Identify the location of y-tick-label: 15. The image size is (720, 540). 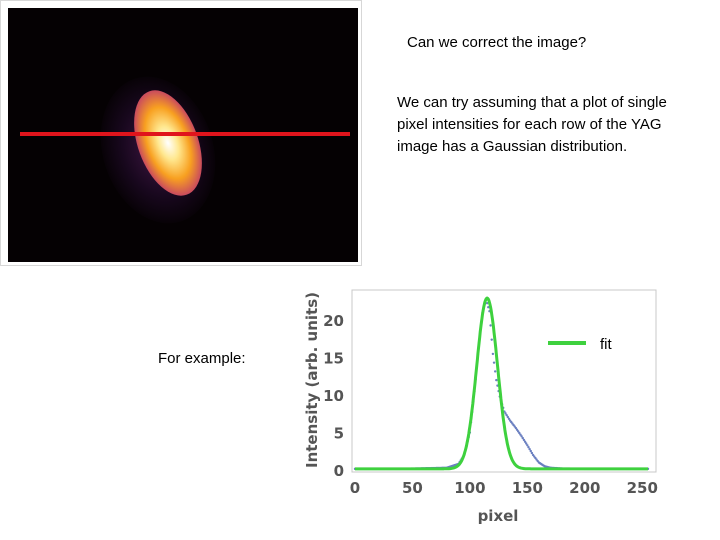
(333, 359).